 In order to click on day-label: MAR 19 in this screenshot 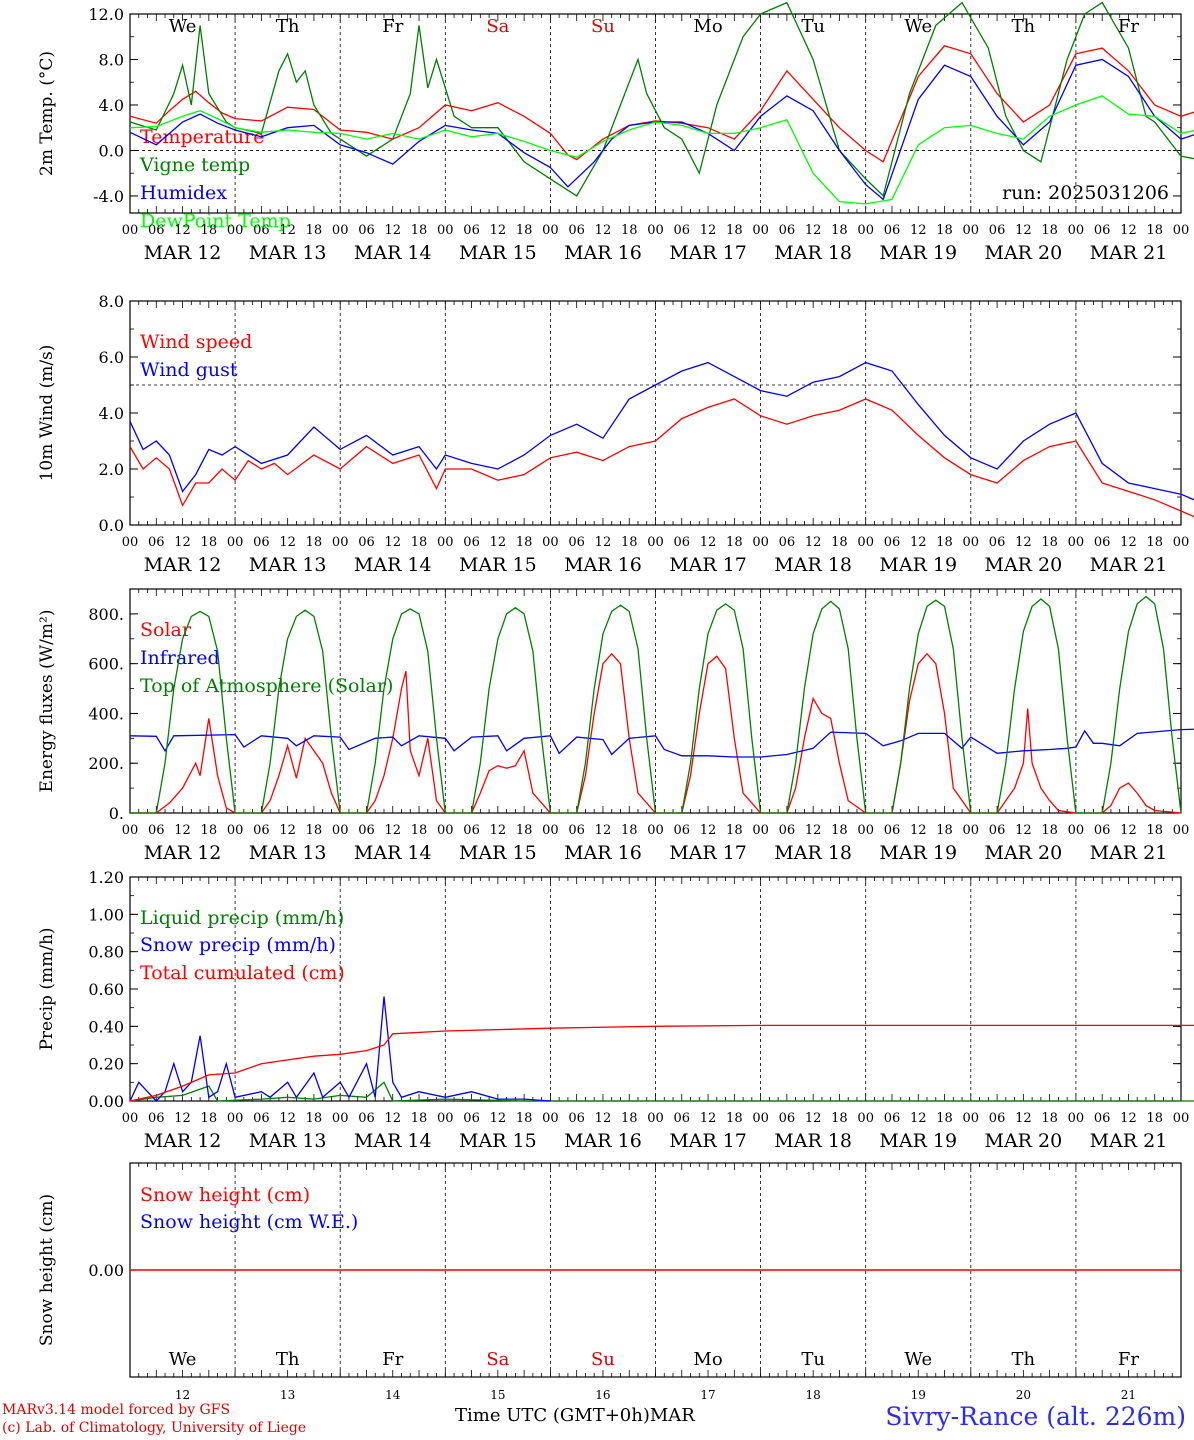, I will do `click(918, 1141)`.